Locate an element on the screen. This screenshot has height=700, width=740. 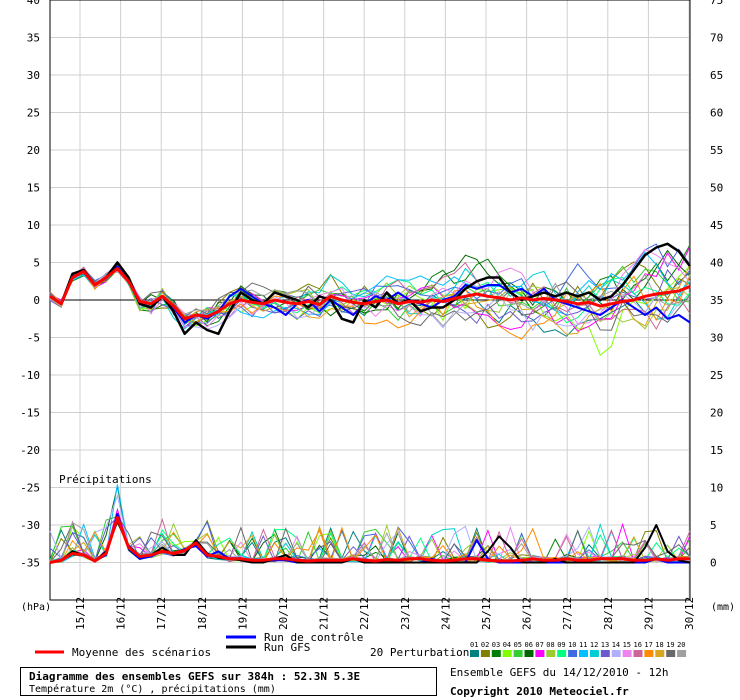
right-tick-label: 50 is located at coordinates (716, 188).